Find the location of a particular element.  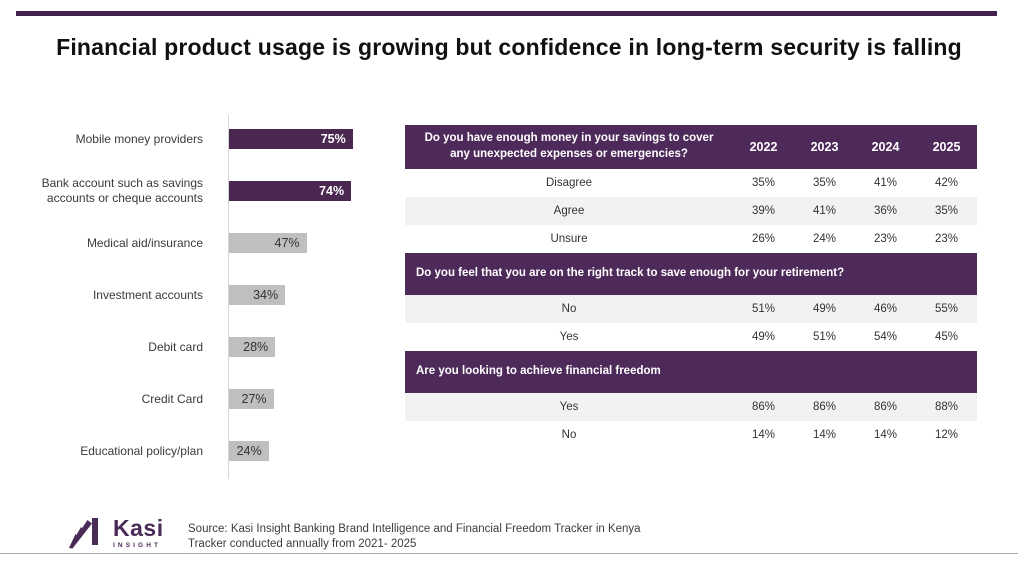

row-value: 39% is located at coordinates (763, 211).